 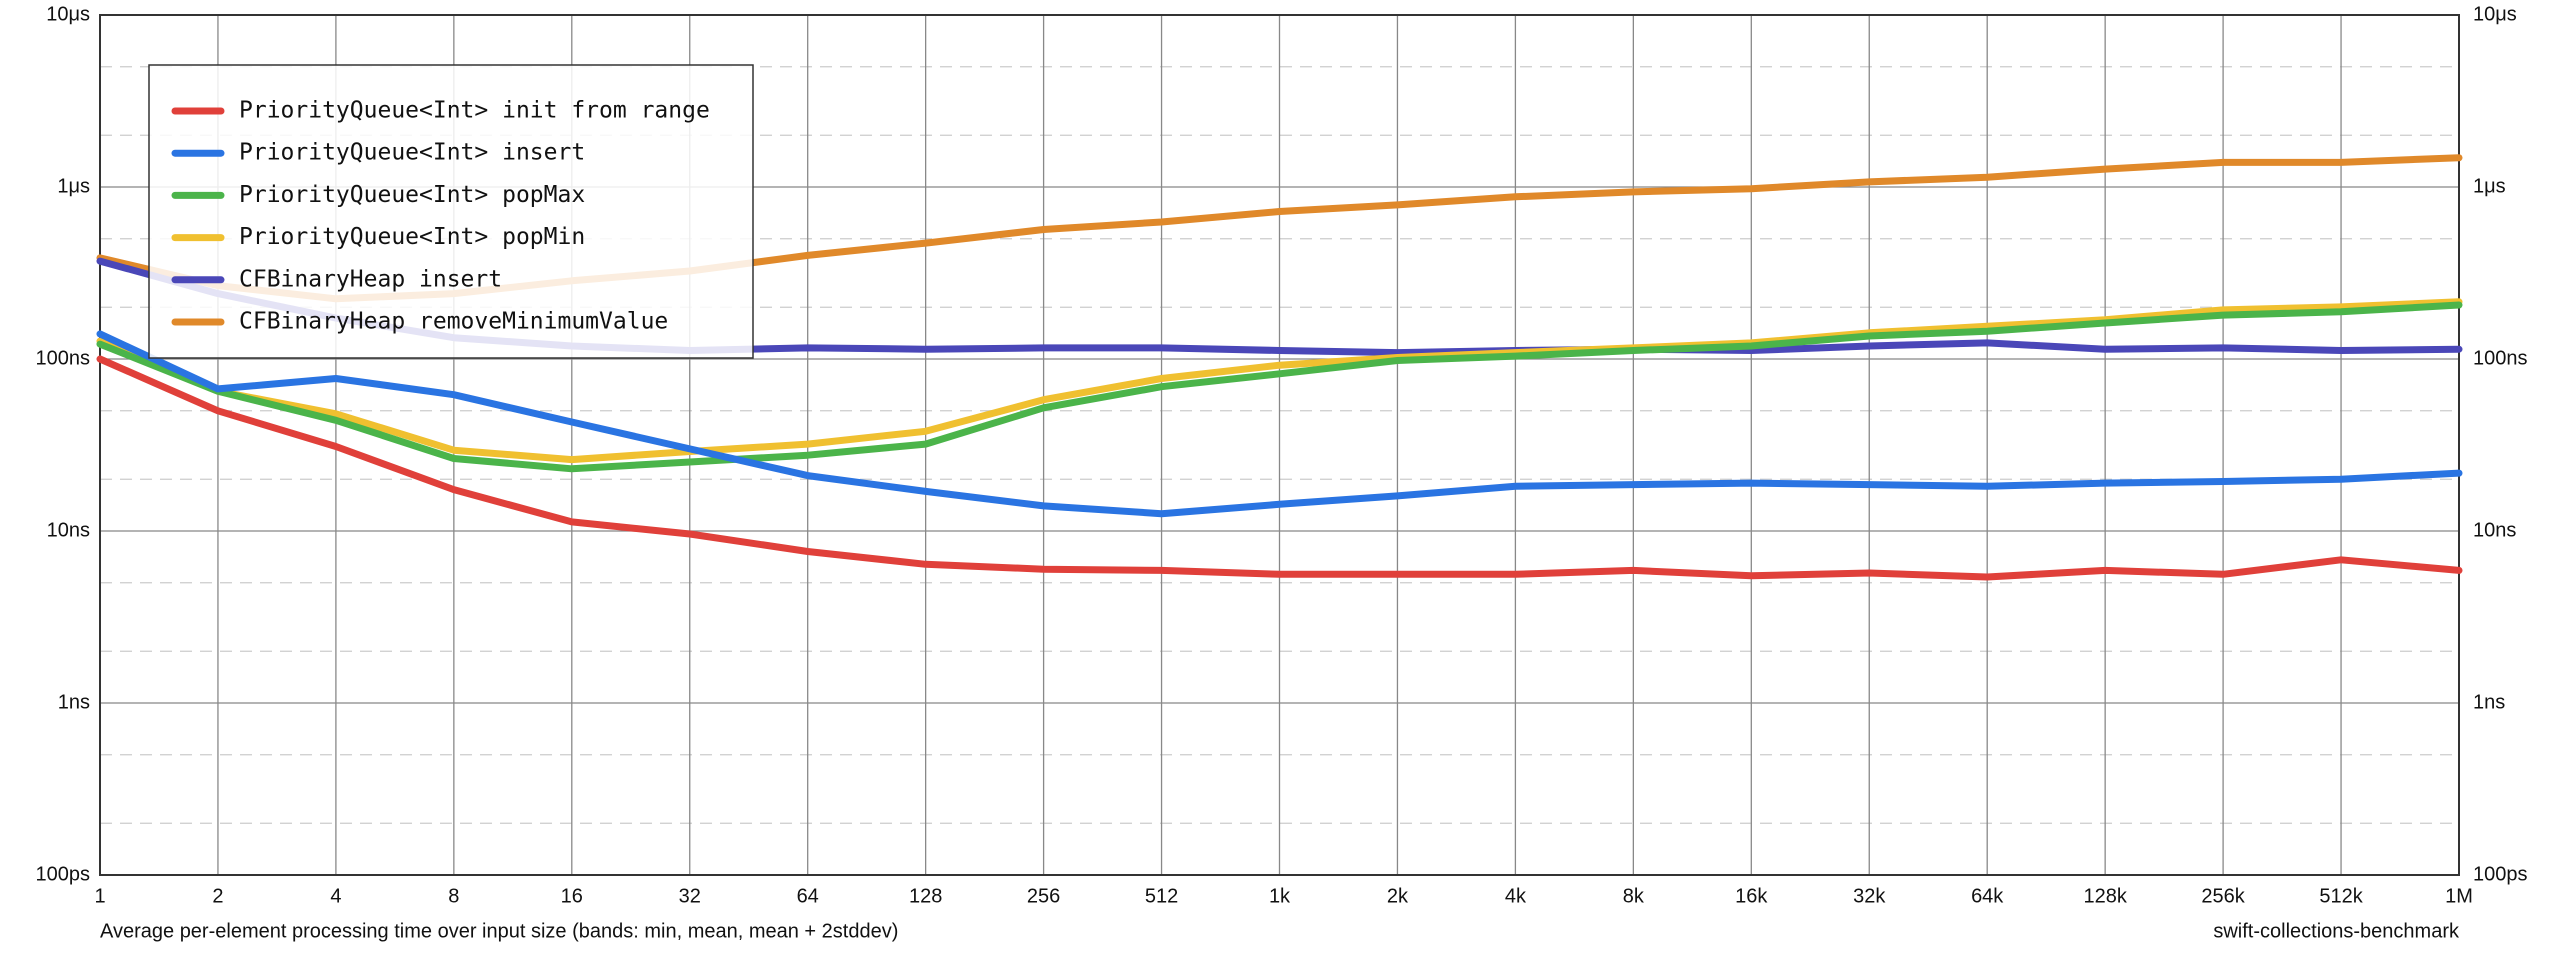 I want to click on y2-tick-label: 1μs, so click(x=2489, y=186).